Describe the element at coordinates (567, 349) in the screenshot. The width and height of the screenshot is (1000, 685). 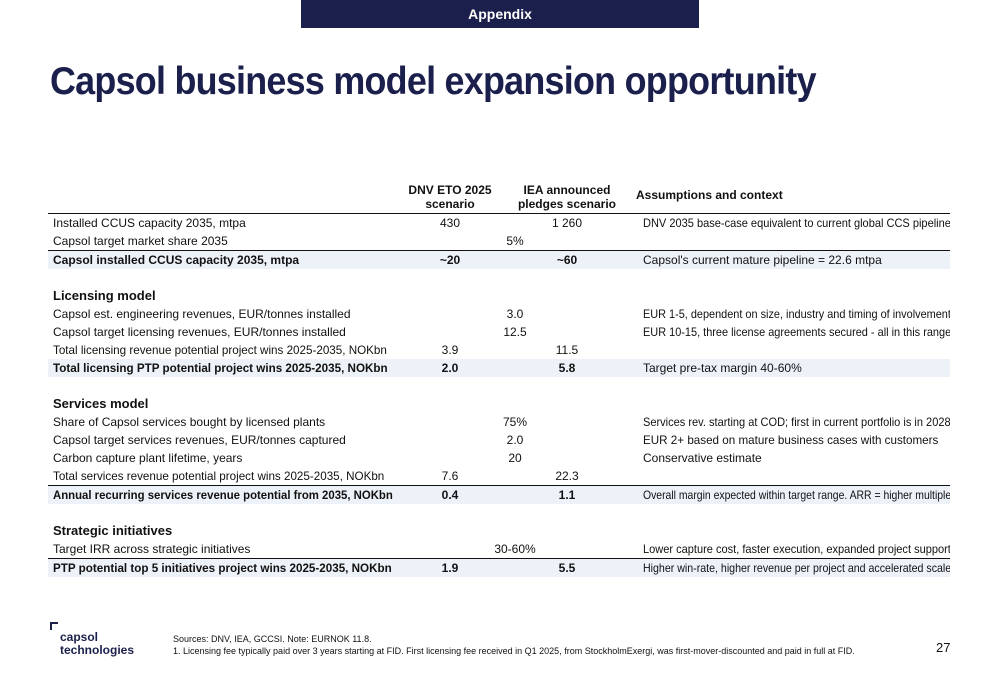
I see `row-iea-value: 11.5` at that location.